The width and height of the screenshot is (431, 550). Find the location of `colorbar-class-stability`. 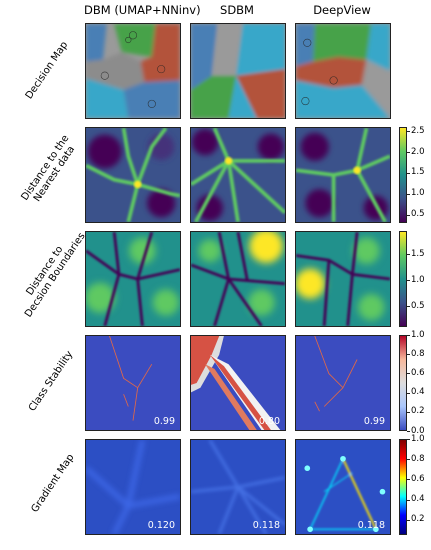

colorbar-class-stability is located at coordinates (403, 383).